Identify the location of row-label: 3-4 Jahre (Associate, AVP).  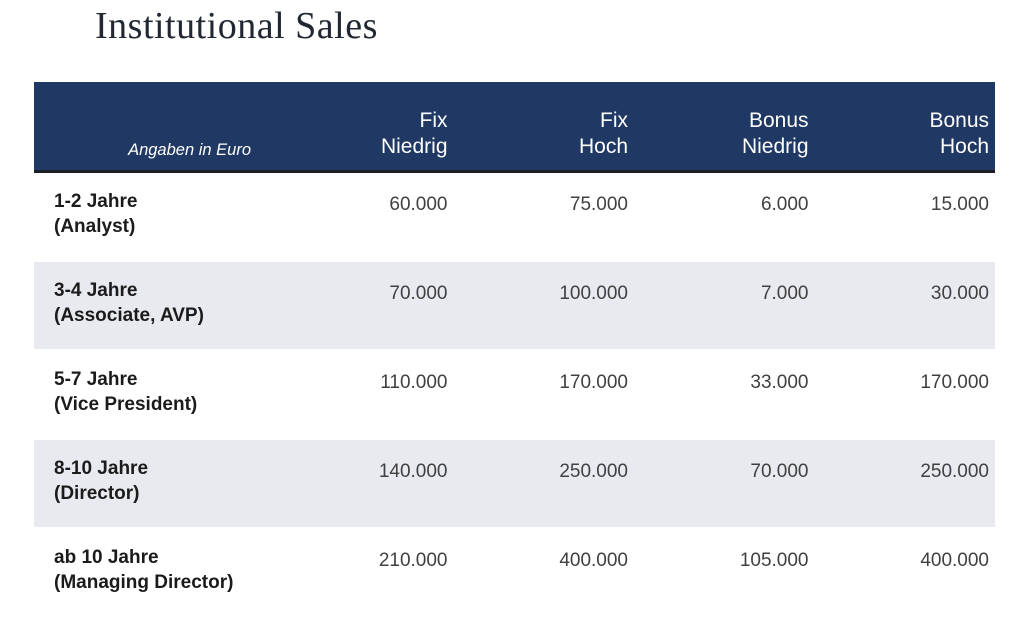
(129, 303).